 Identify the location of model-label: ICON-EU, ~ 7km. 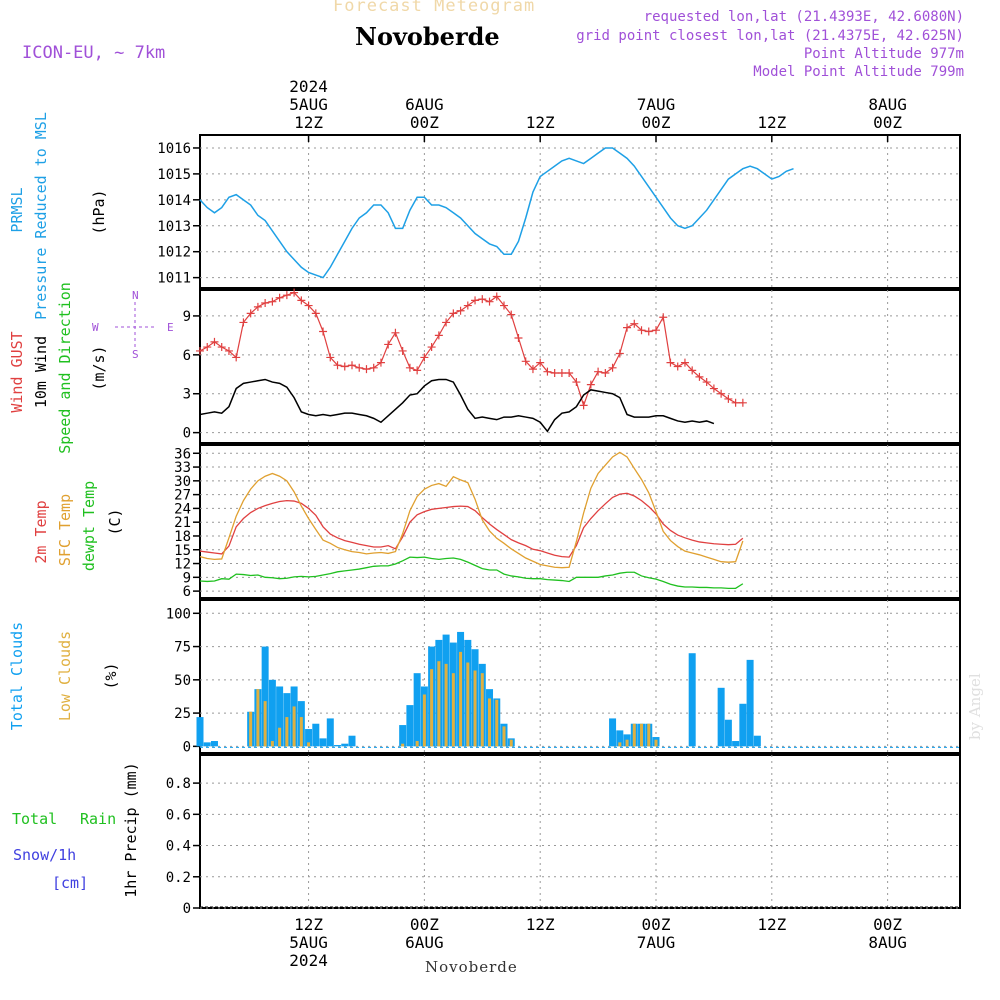
(94, 53).